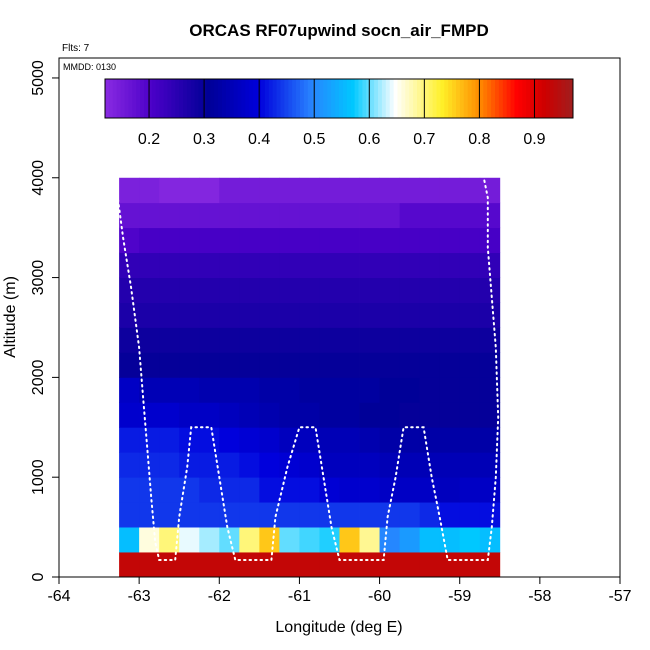 The width and height of the screenshot is (650, 650). I want to click on colorbar-frame, so click(339, 98).